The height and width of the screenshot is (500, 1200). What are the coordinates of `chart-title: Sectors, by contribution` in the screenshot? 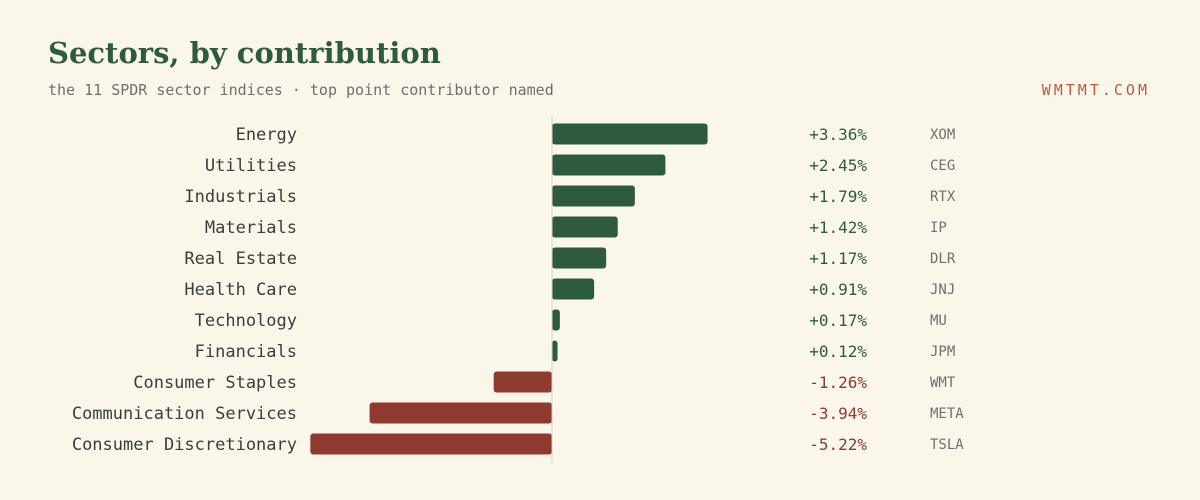 It's located at (244, 53).